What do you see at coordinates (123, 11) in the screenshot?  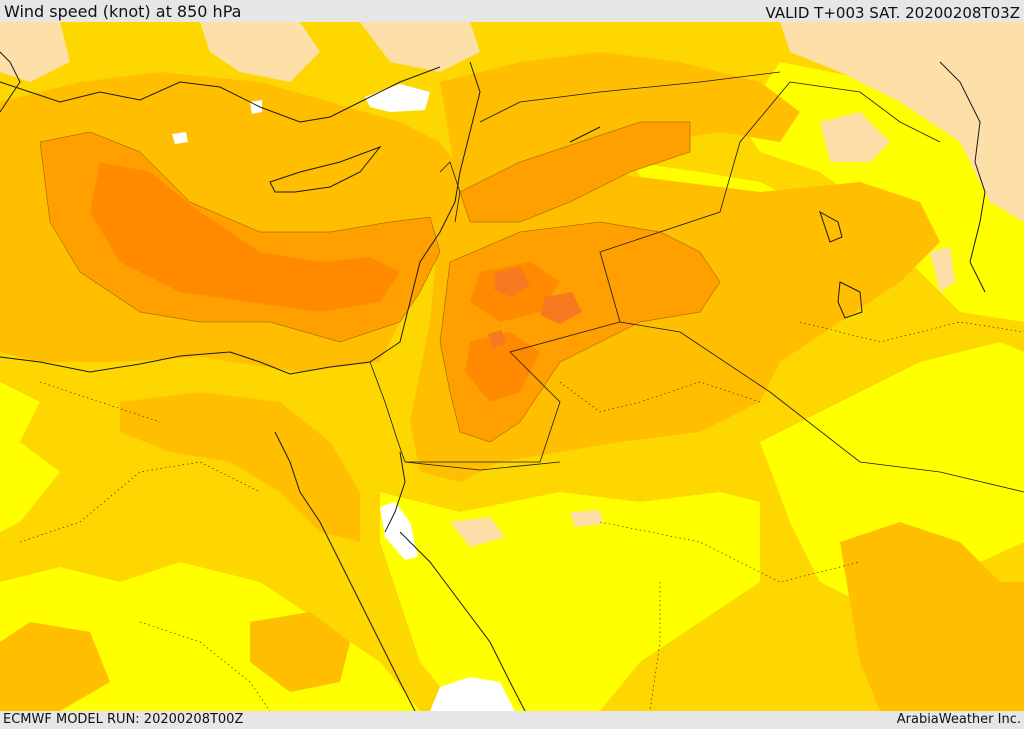 I see `map-title: Wind speed (knot) at 850 hPa` at bounding box center [123, 11].